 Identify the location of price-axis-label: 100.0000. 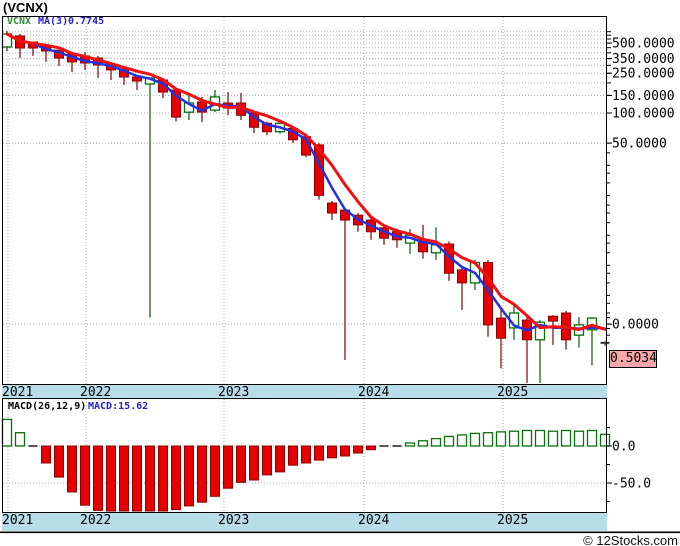
(643, 114).